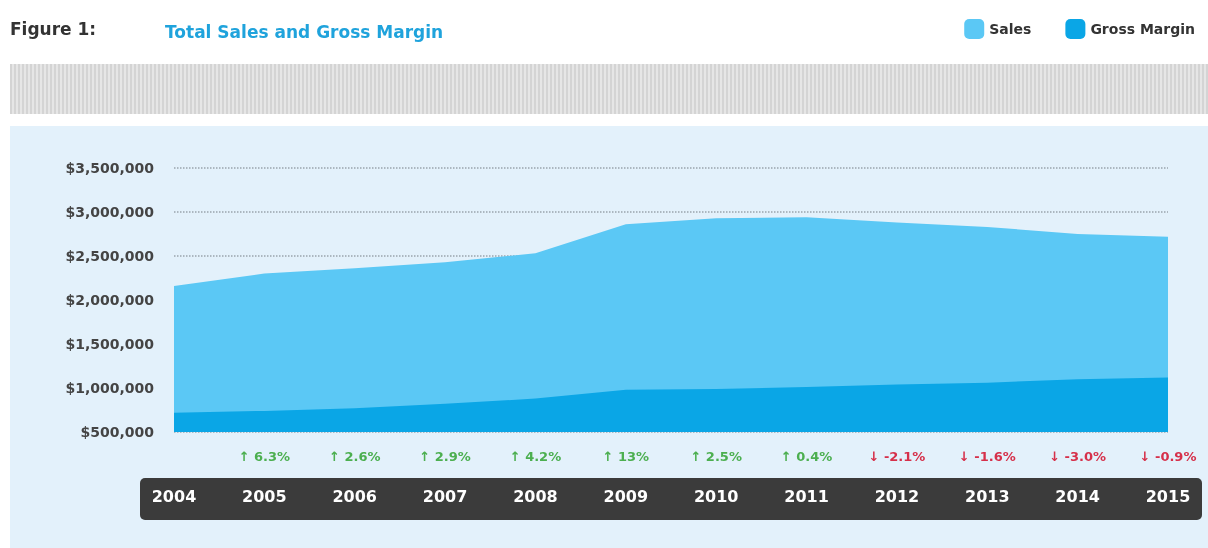 The image size is (1208, 548). What do you see at coordinates (987, 496) in the screenshot?
I see `x-tick-label: 2013` at bounding box center [987, 496].